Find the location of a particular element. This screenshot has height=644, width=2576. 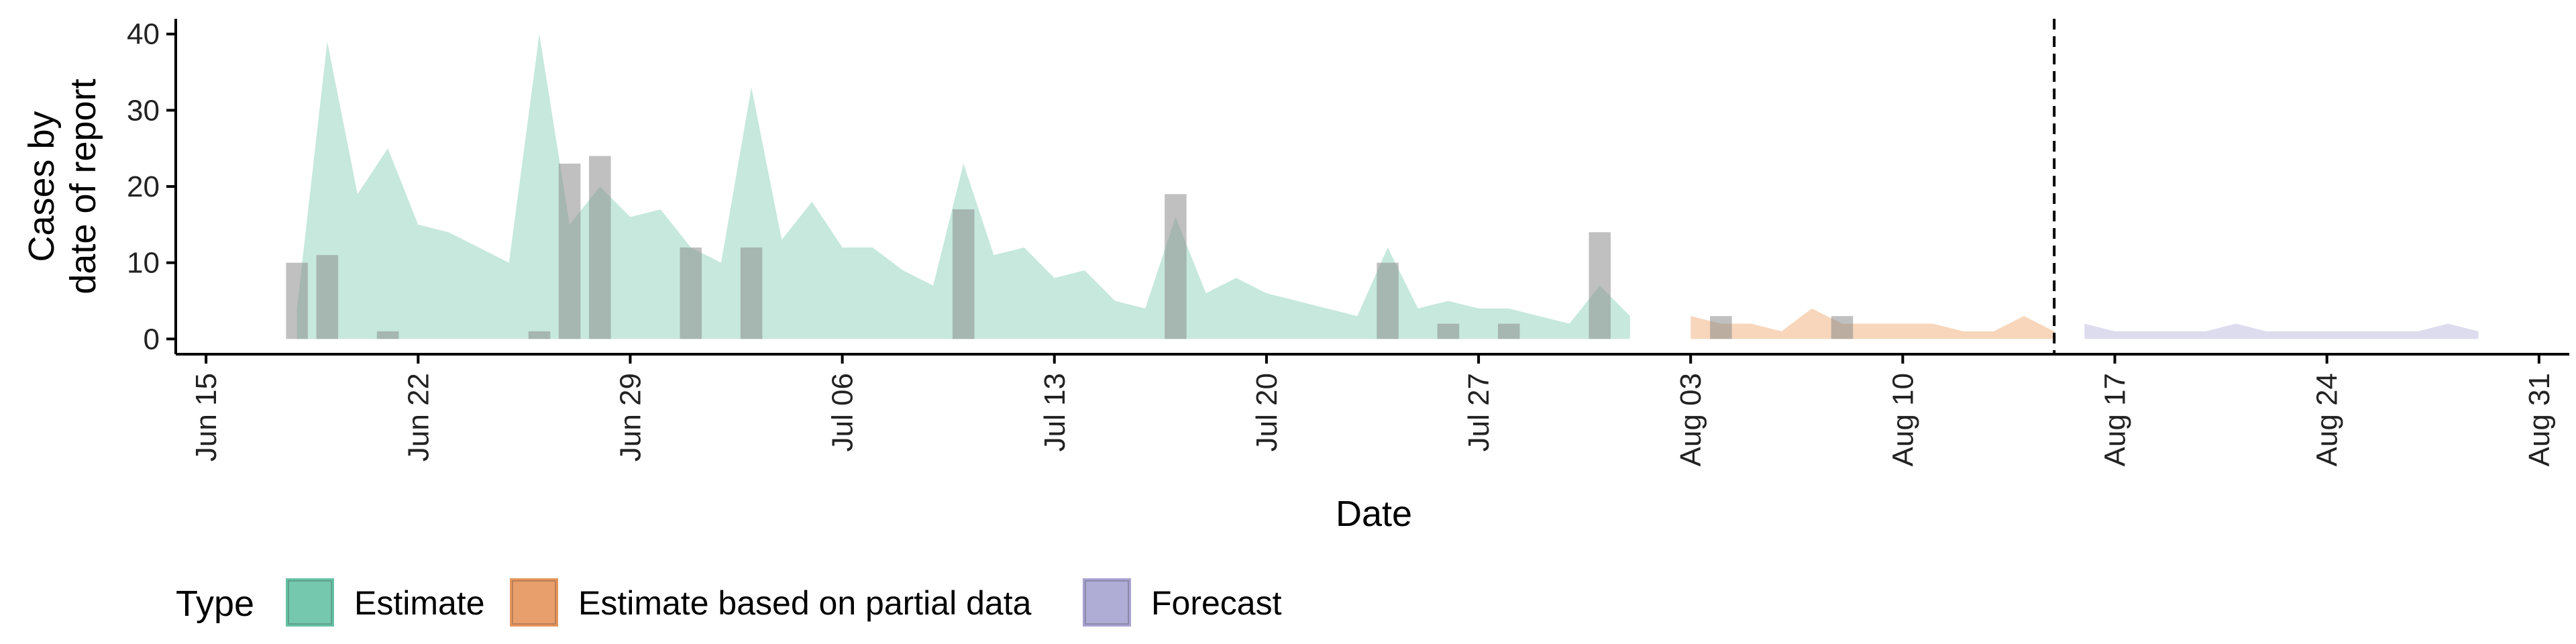

y-tick-label: 0 is located at coordinates (152, 339).